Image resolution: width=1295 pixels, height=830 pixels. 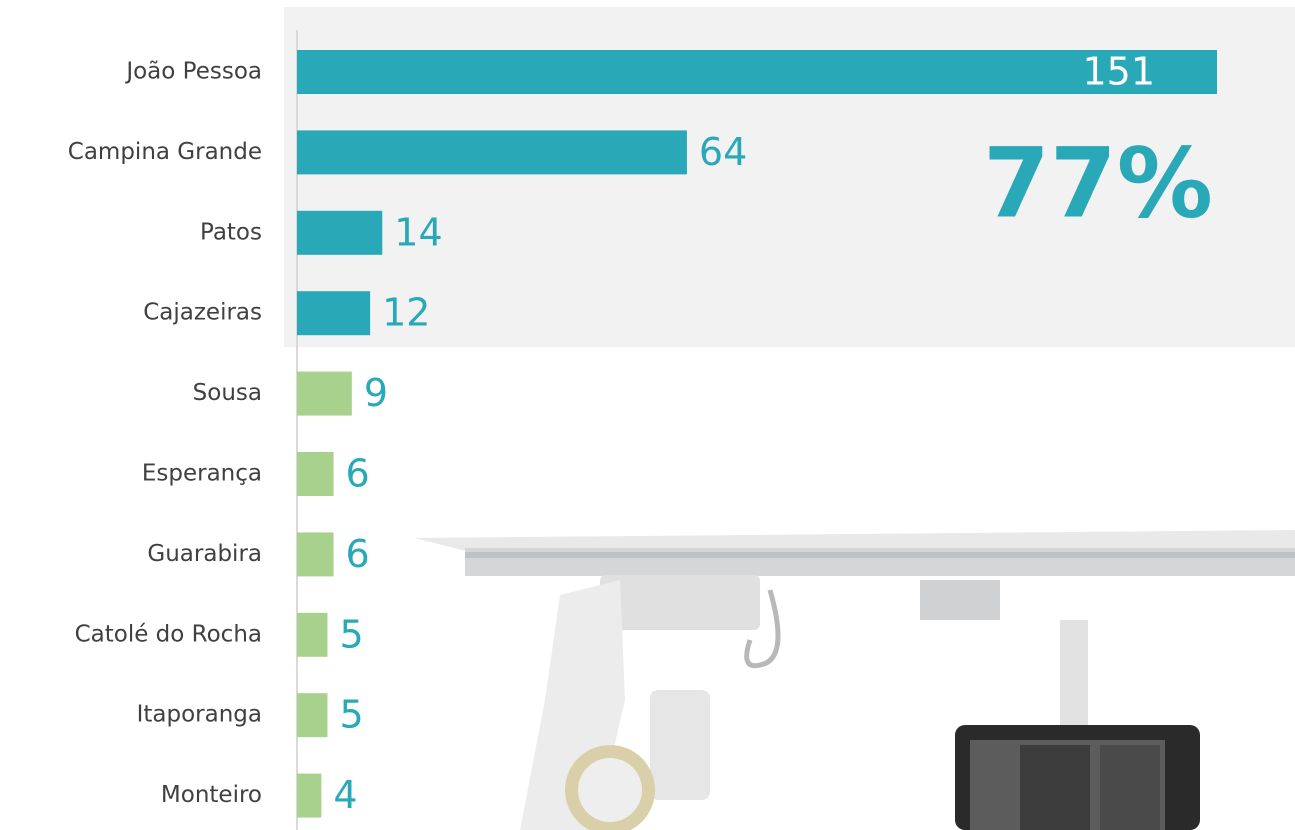 What do you see at coordinates (345, 795) in the screenshot?
I see `value-label: 4` at bounding box center [345, 795].